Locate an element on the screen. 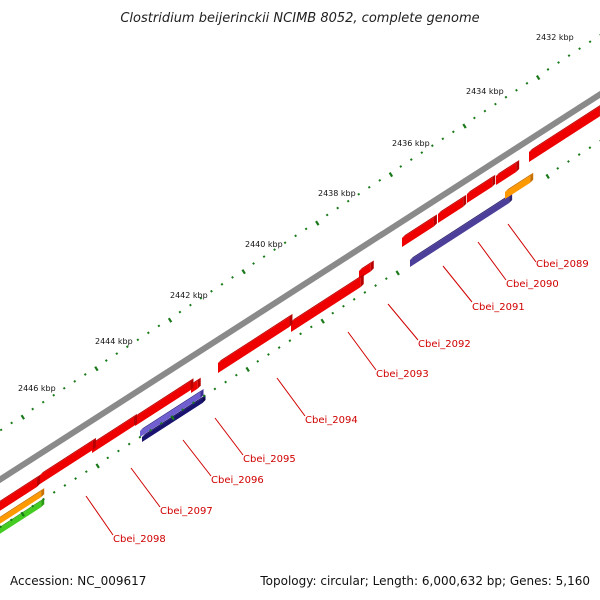  gene-label: Cbei_2097 is located at coordinates (186, 511).